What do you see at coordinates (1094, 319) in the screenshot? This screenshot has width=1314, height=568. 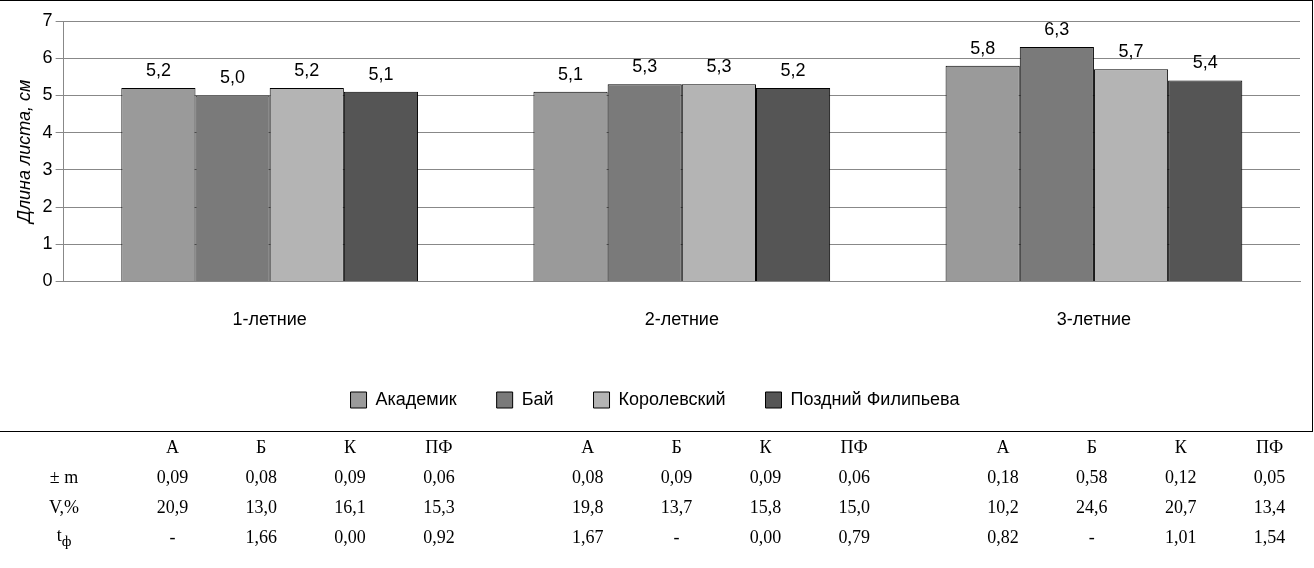 I see `x-tick-label: 3-летние` at bounding box center [1094, 319].